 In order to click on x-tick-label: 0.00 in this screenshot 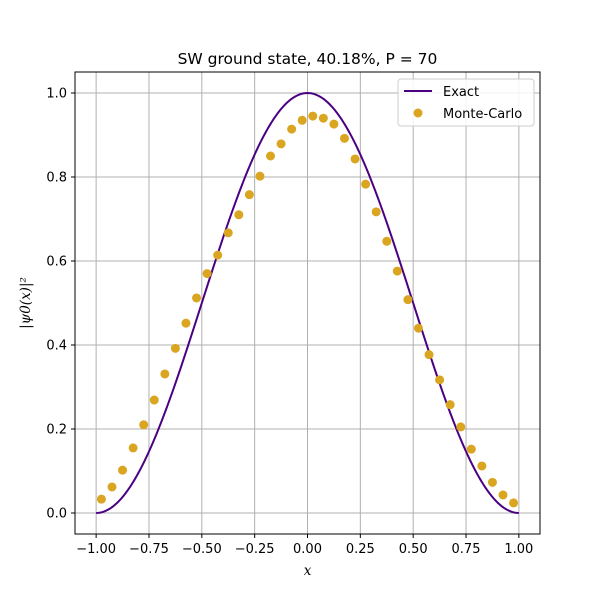, I will do `click(307, 549)`.